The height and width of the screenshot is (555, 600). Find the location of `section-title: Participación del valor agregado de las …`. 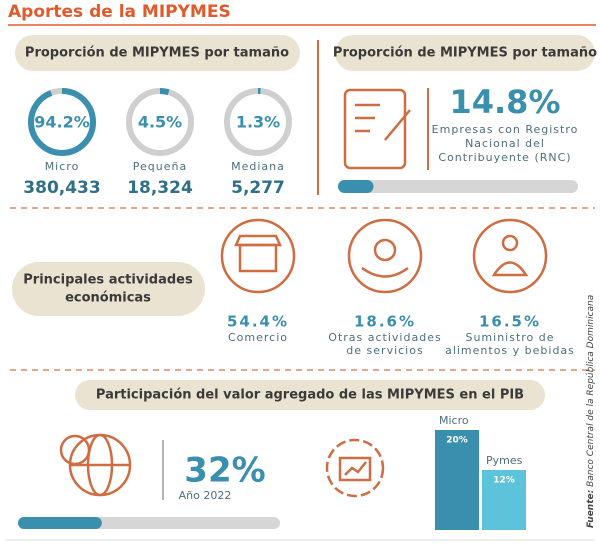

section-title: Participación del valor agregado de las … is located at coordinates (310, 395).